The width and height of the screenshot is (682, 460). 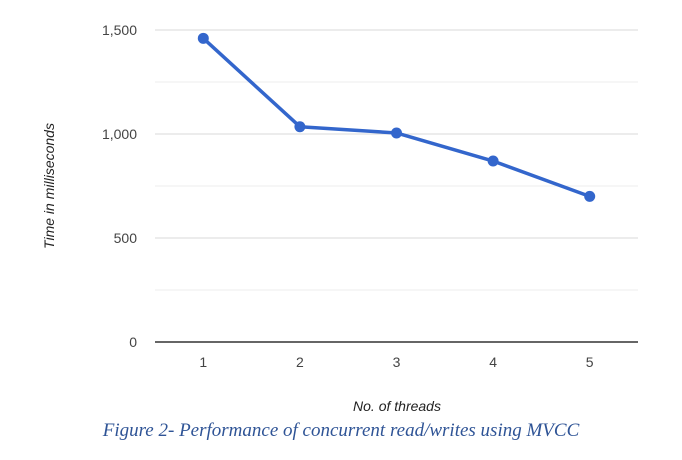 I want to click on y-tick-label: 1,000, so click(x=119, y=134).